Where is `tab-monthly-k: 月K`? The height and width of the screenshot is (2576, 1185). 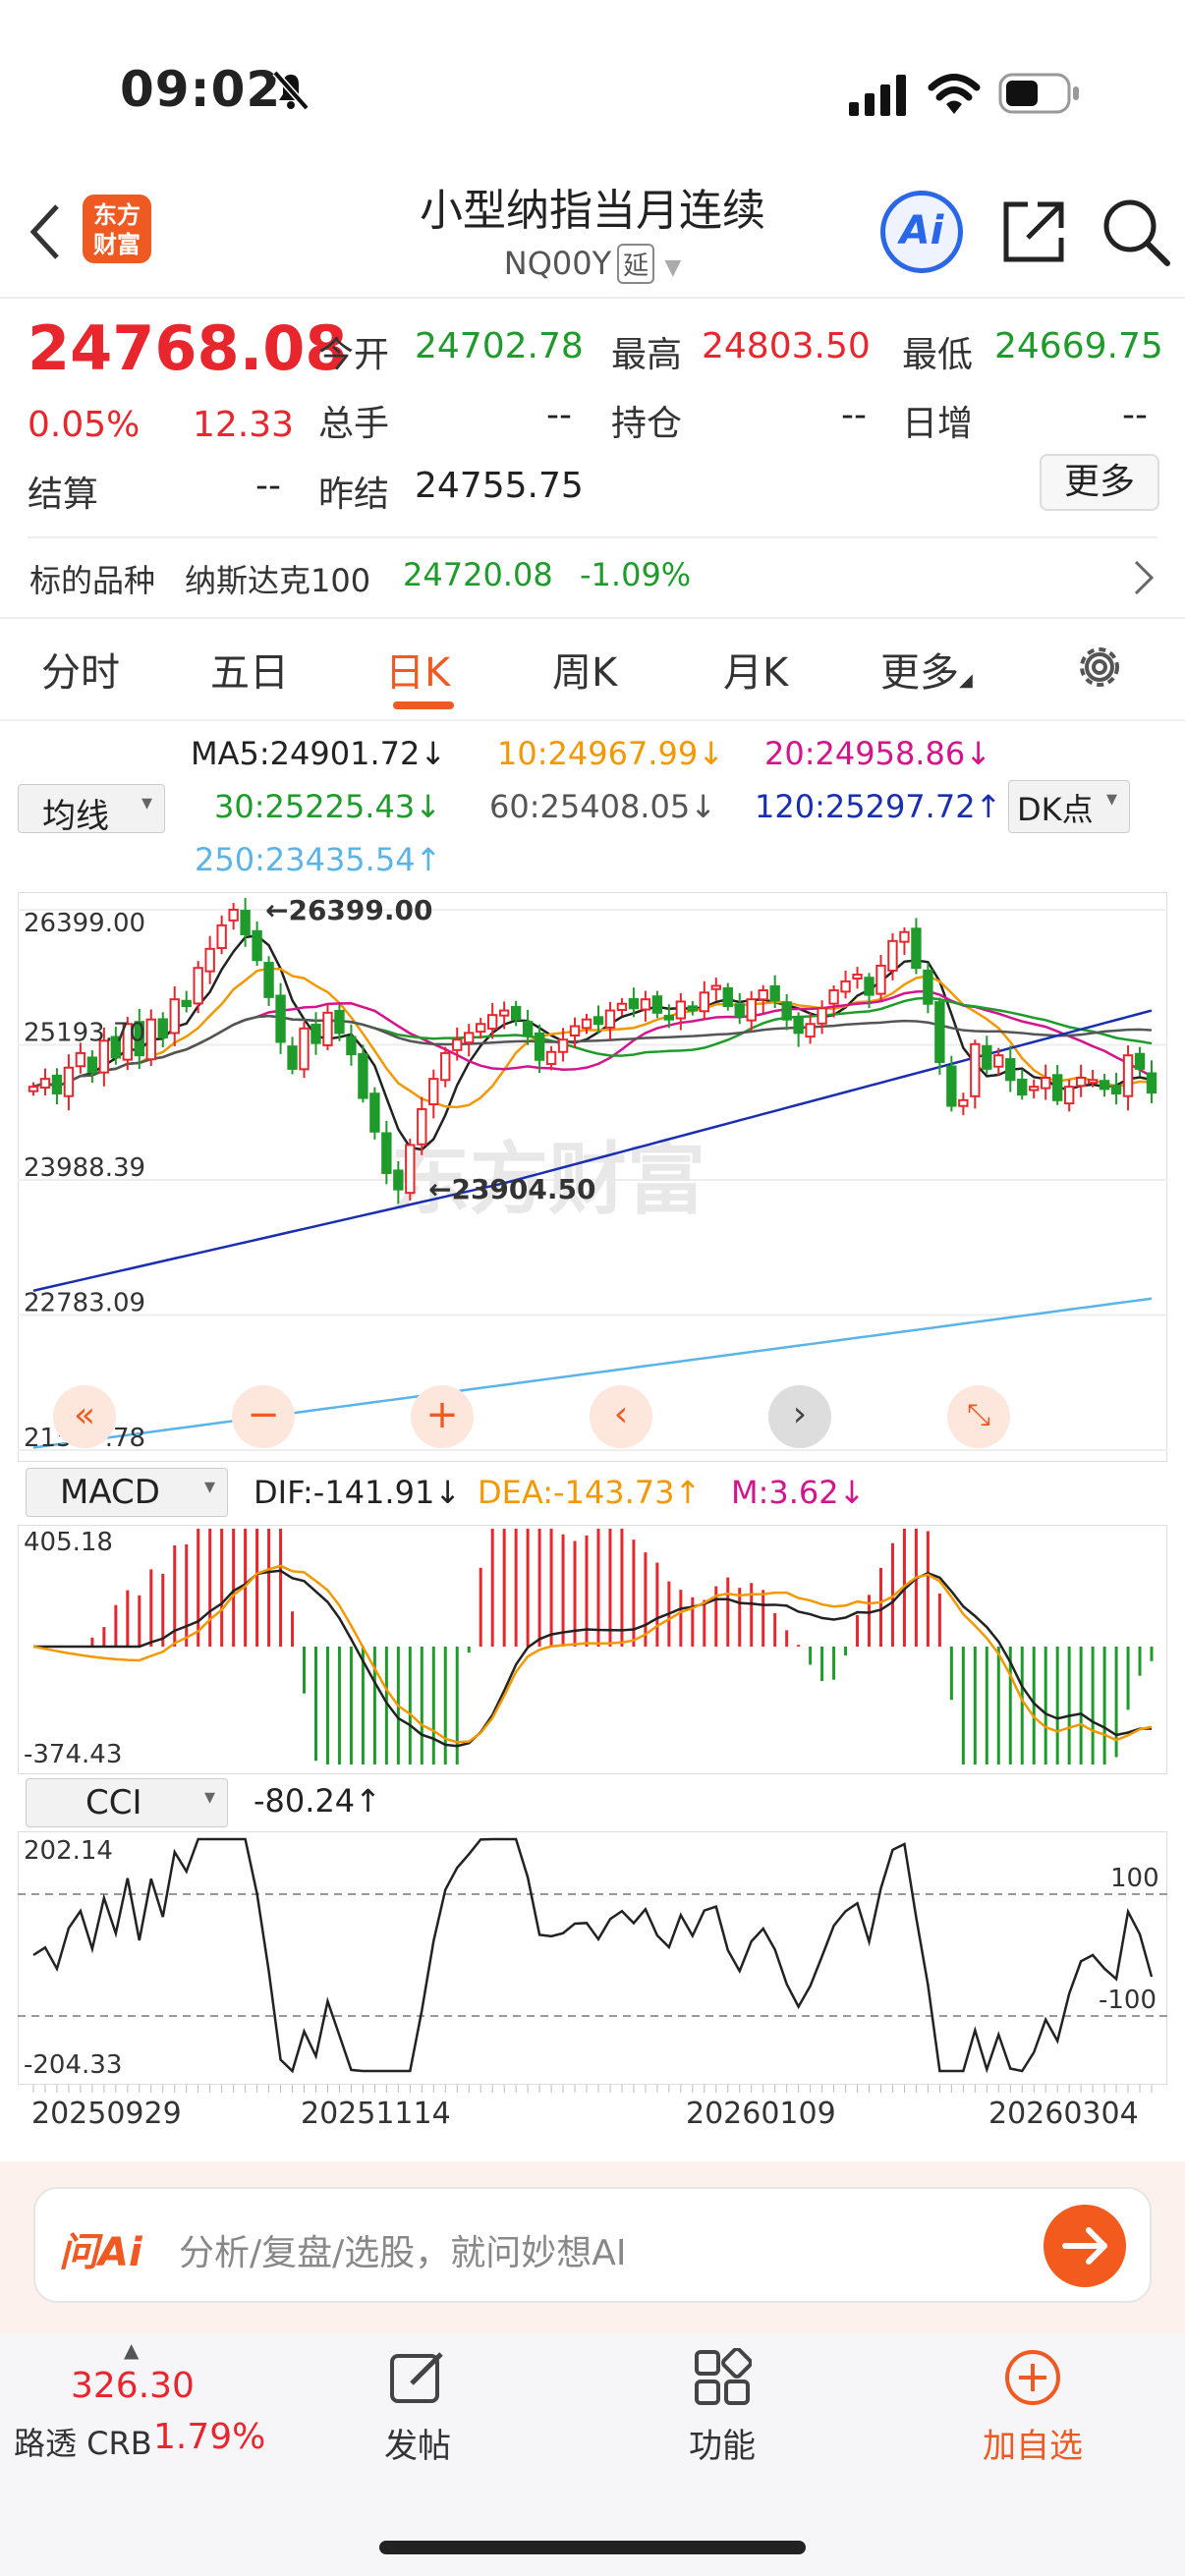 tab-monthly-k: 月K is located at coordinates (756, 673).